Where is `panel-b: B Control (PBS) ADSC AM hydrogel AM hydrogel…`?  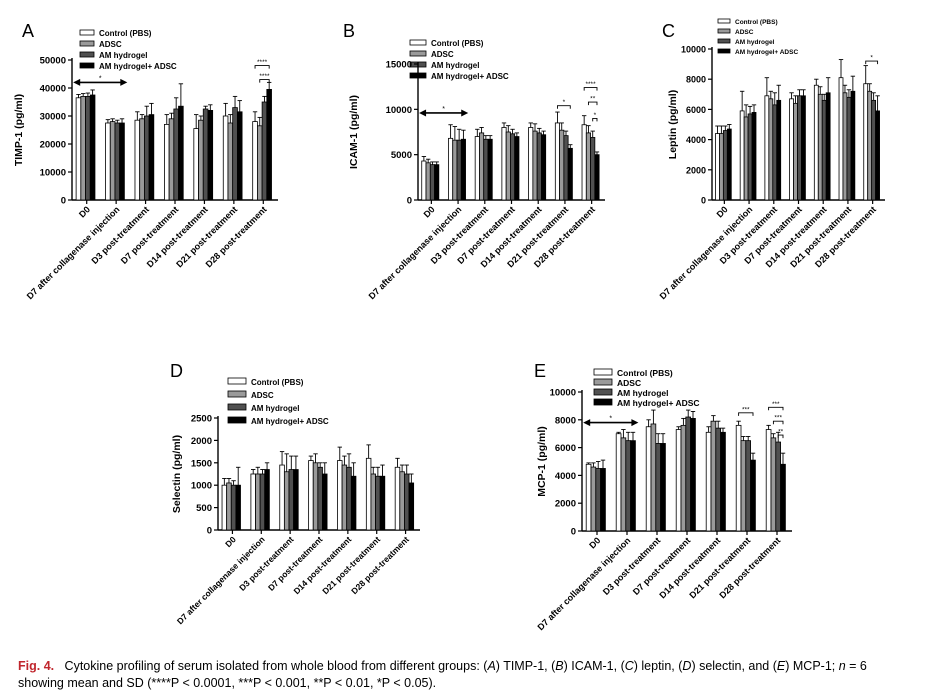 panel-b: B Control (PBS) ADSC AM hydrogel AM hydrogel… is located at coordinates (474, 161).